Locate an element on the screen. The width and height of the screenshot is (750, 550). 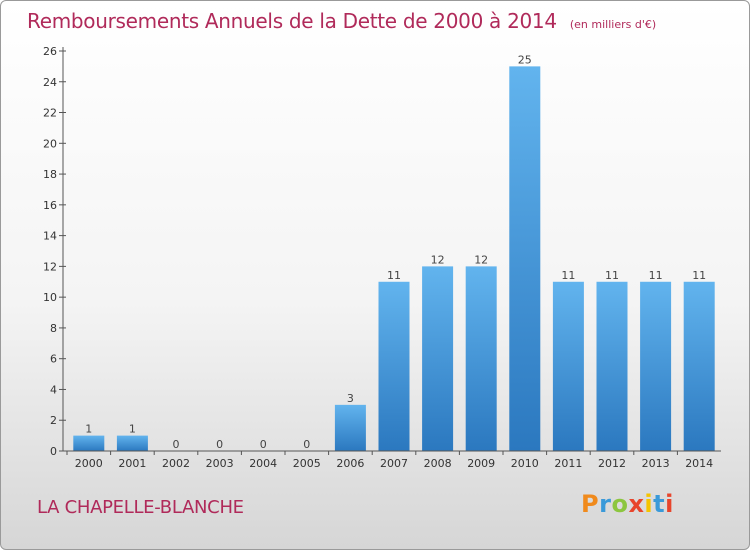
x-tick-label: 2002 is located at coordinates (176, 463).